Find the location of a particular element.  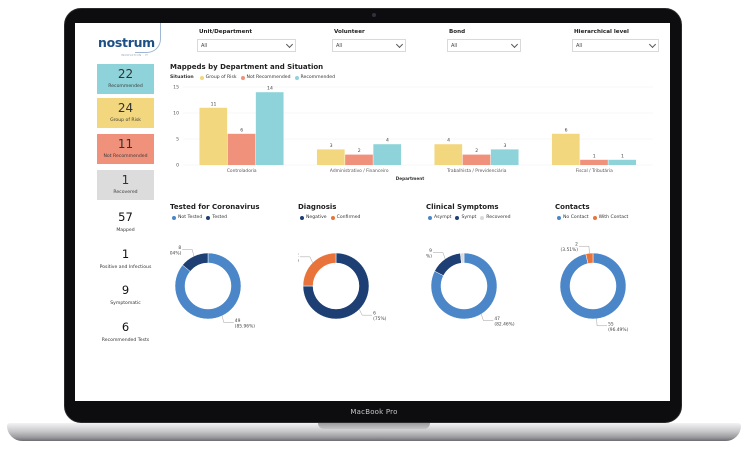

filter-unit-dropdown: All is located at coordinates (246, 45).